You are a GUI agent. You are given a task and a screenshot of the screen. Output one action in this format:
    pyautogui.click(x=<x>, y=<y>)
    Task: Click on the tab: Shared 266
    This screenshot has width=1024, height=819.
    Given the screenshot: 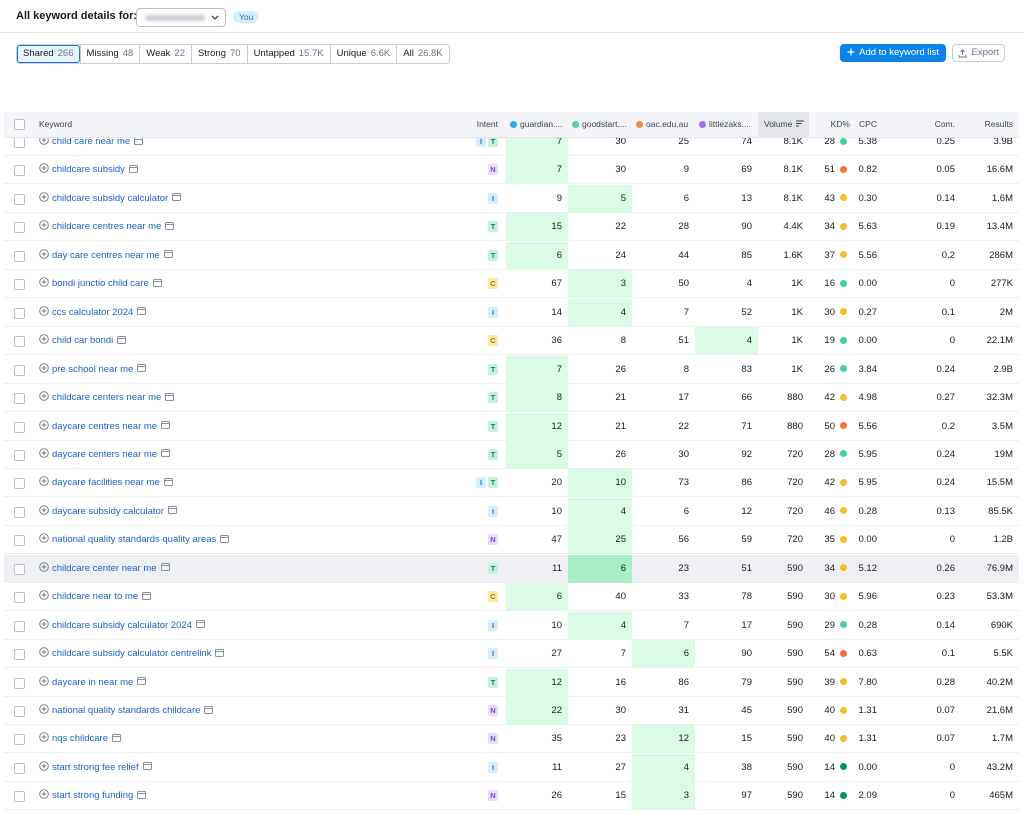 What is the action you would take?
    pyautogui.click(x=48, y=54)
    